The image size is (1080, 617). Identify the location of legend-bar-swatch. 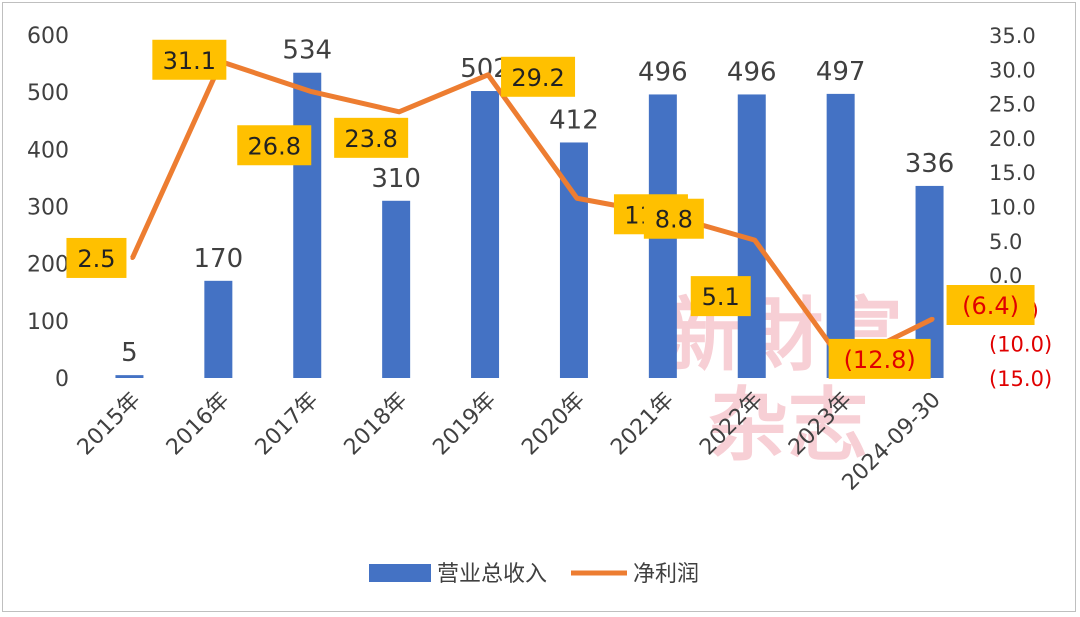
(400, 573).